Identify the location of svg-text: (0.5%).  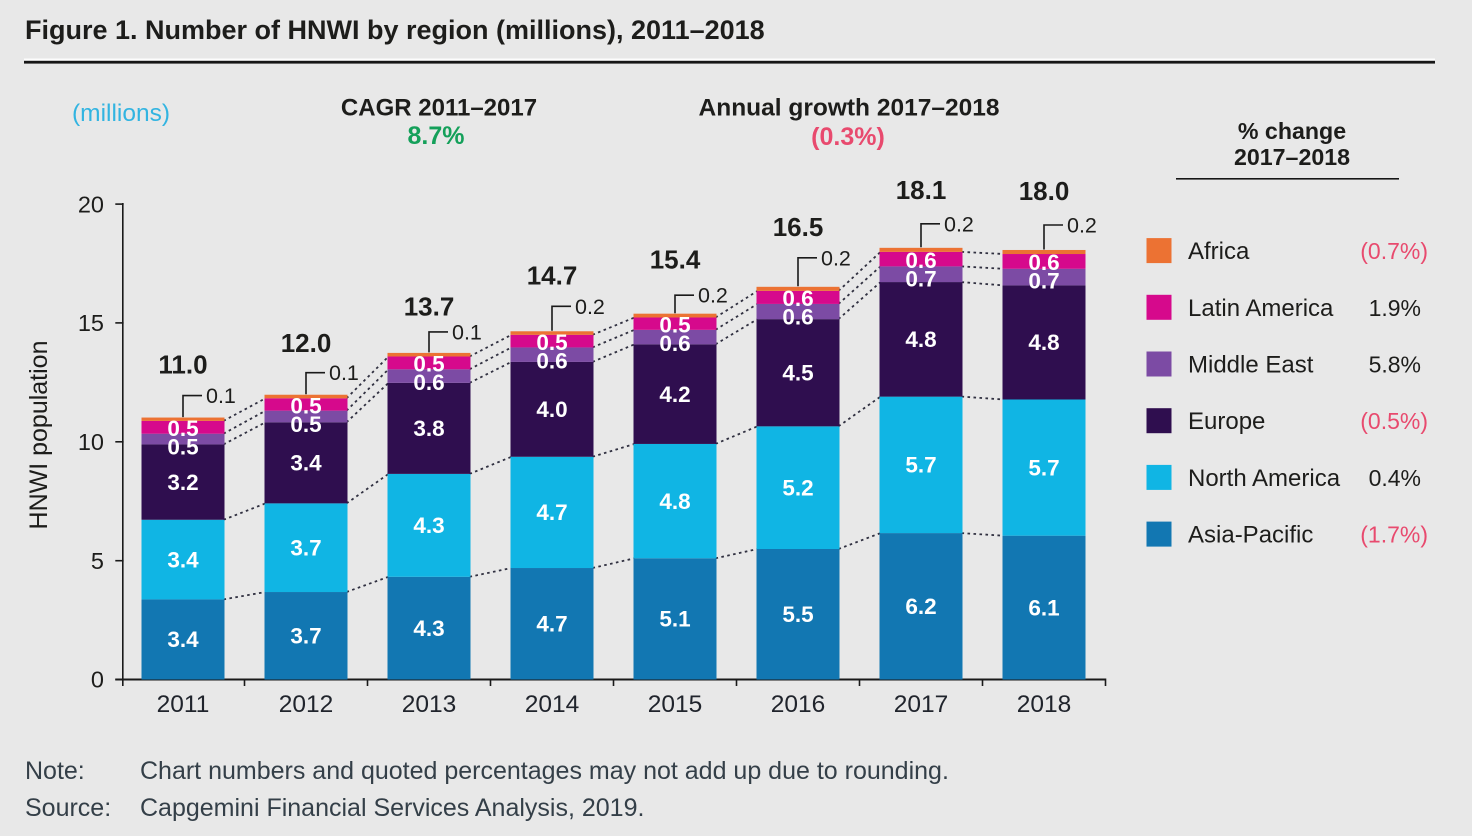
(1394, 421).